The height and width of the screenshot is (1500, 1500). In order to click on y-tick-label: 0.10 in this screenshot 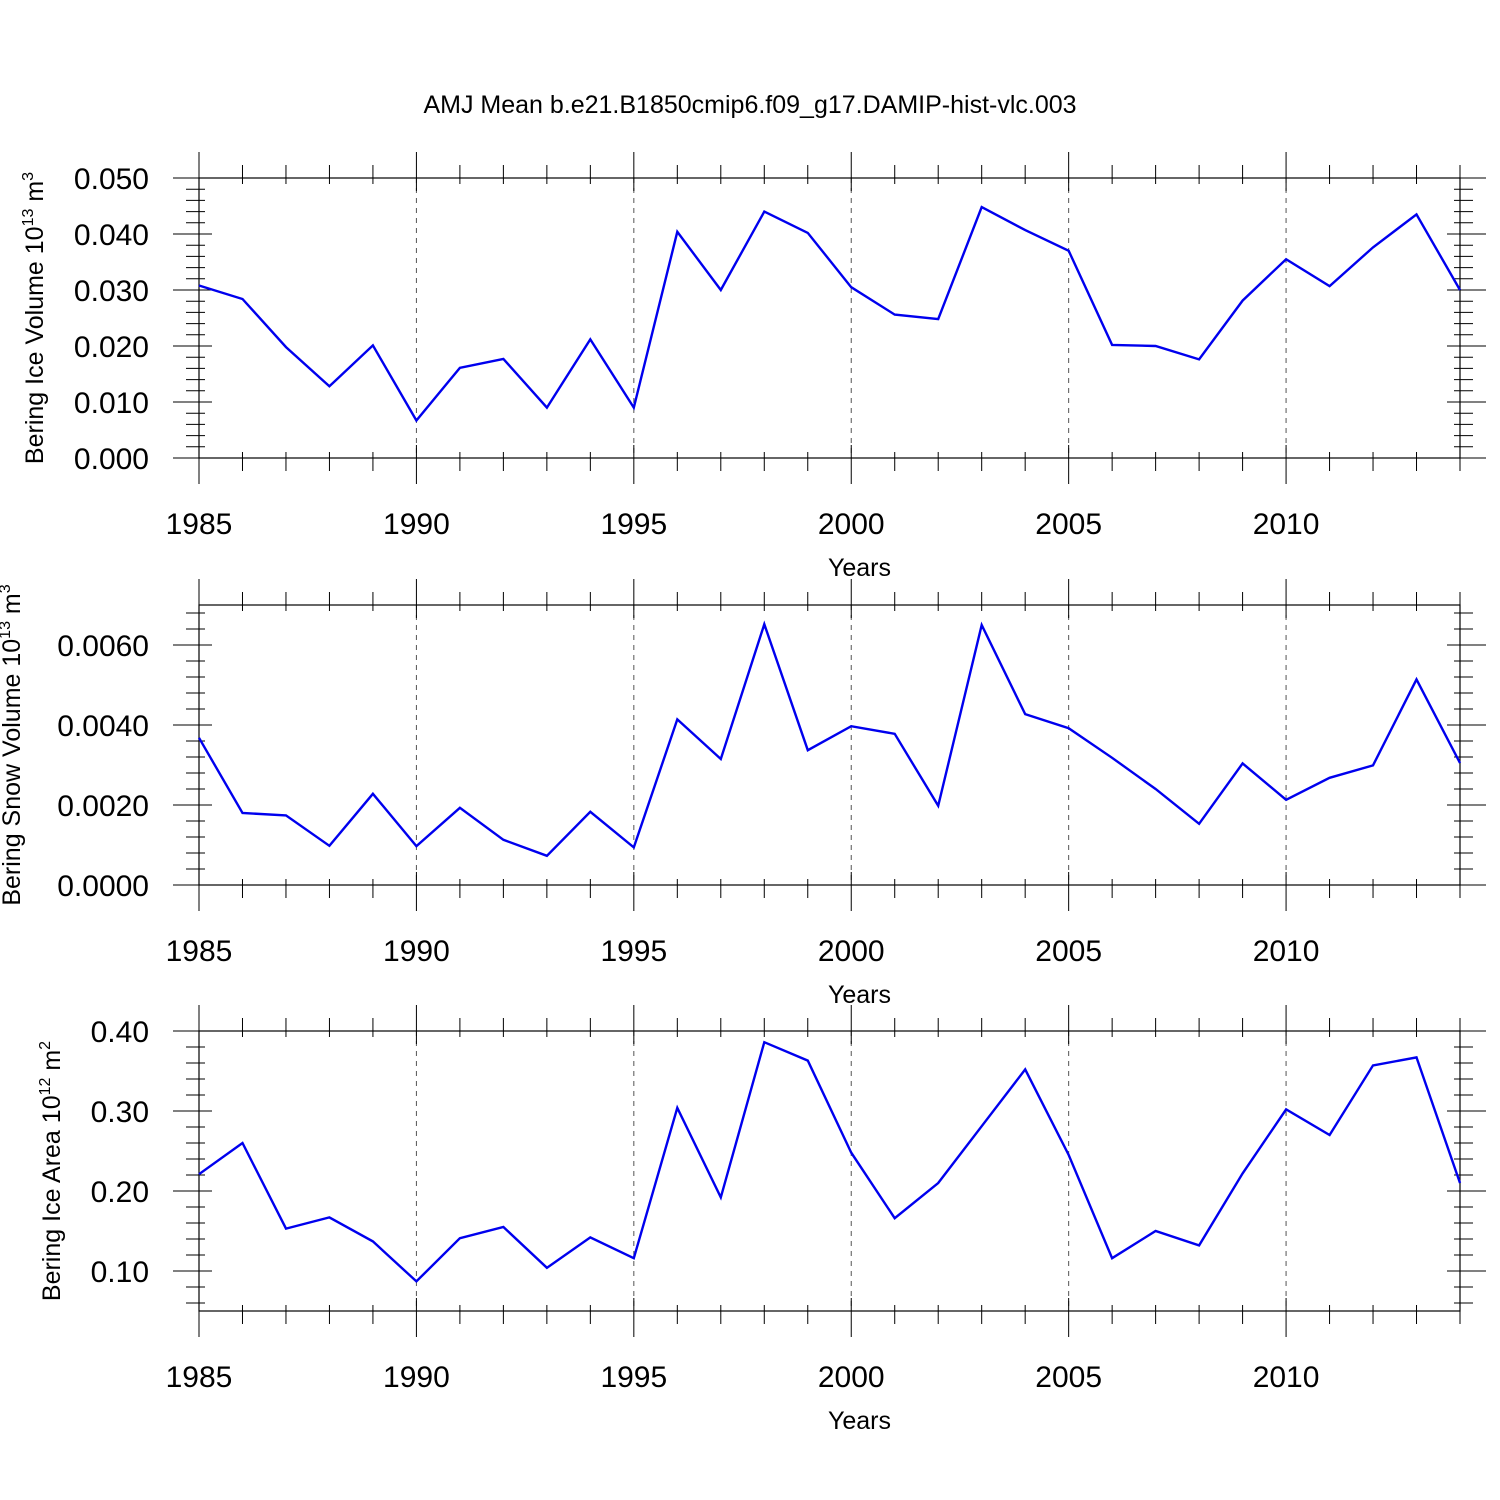, I will do `click(120, 1272)`.